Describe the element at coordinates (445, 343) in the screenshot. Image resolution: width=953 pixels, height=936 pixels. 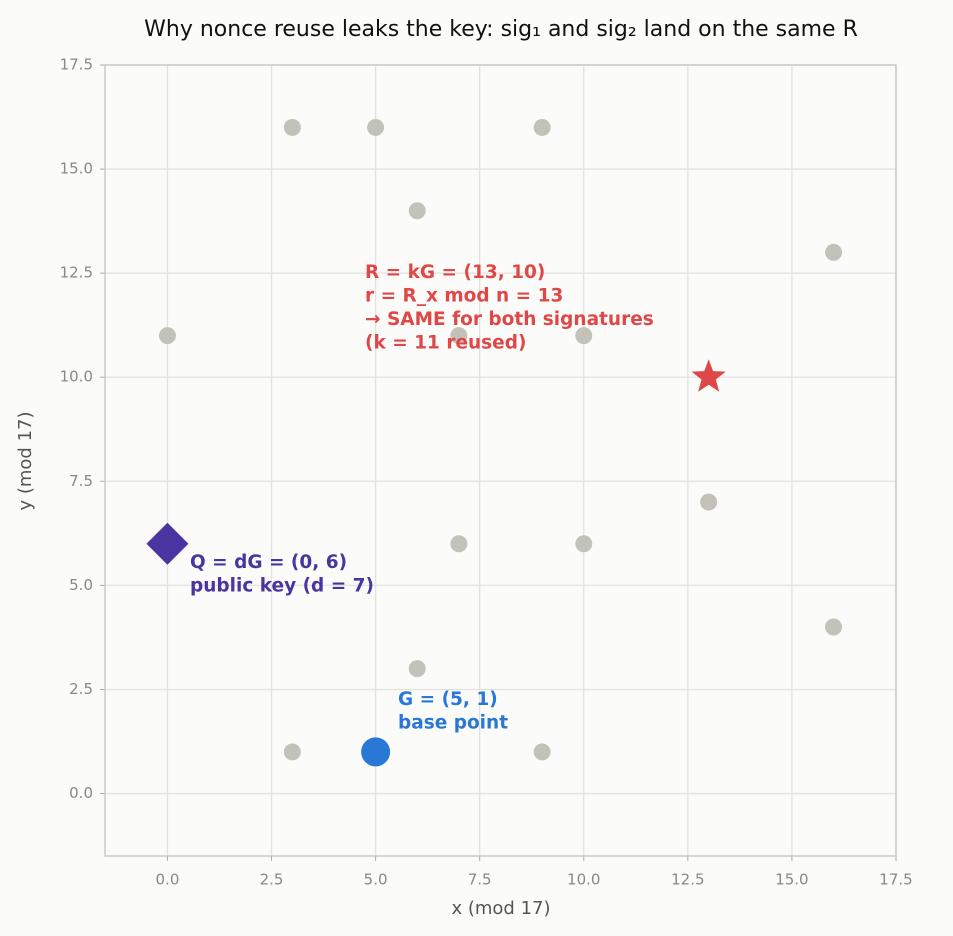
I see `annotation: (k = 11 reused)` at that location.